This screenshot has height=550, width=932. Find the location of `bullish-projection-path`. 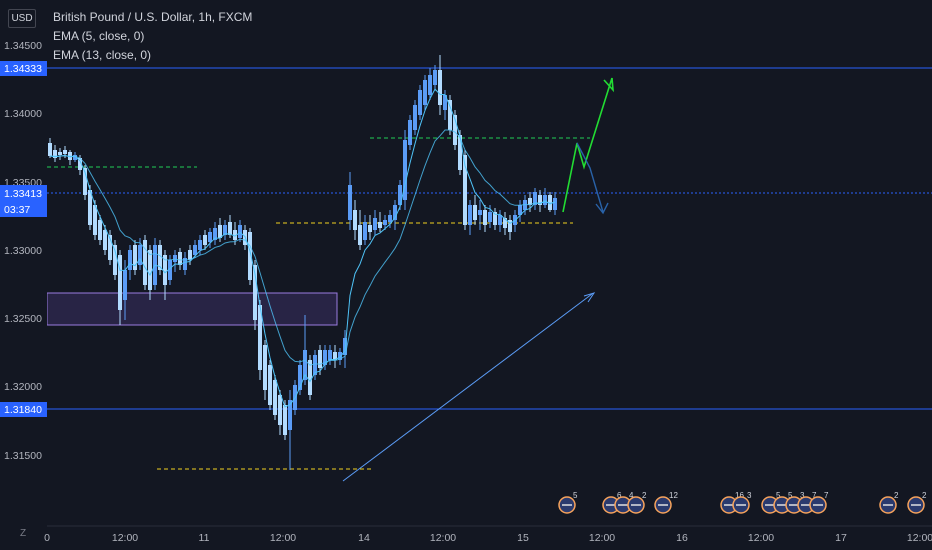

bullish-projection-path is located at coordinates (587, 145).